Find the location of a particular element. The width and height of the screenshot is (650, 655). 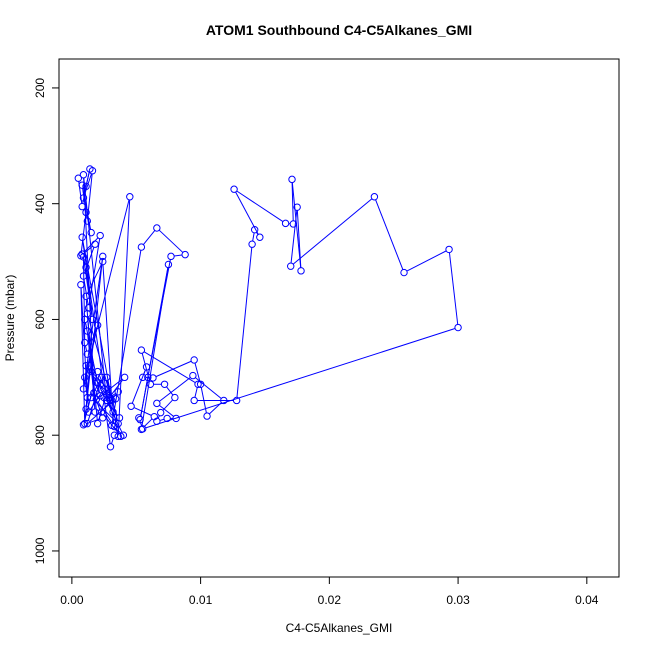

x-tick-label: 0.03 is located at coordinates (458, 600).